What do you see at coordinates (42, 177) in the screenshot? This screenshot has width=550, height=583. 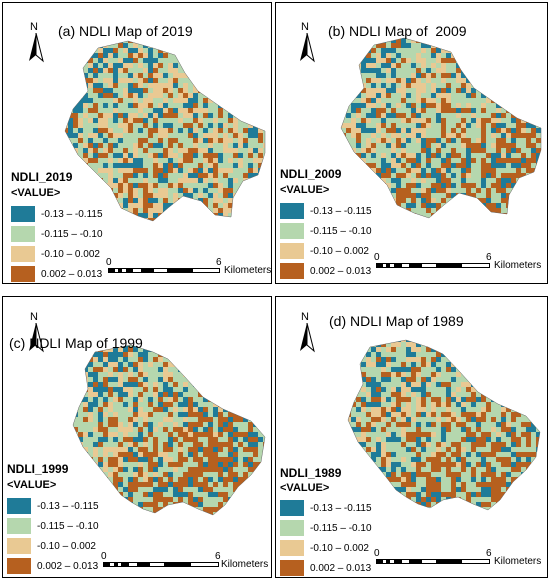 I see `legend-title: NDLI_2019` at bounding box center [42, 177].